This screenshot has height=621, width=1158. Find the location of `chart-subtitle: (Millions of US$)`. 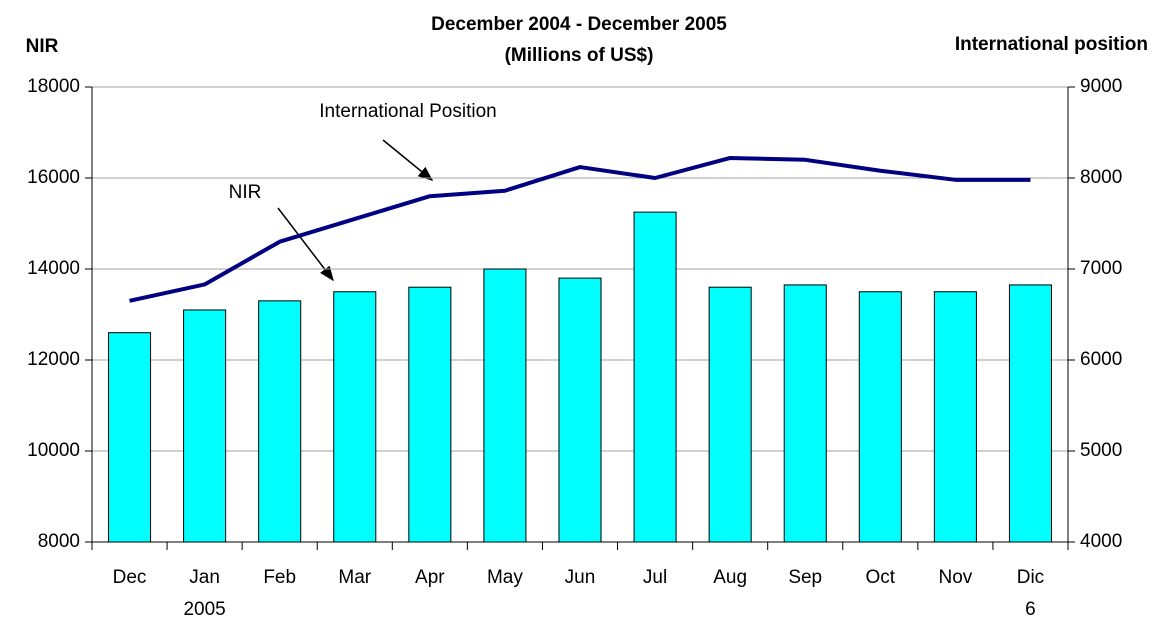

chart-subtitle: (Millions of US$) is located at coordinates (579, 55).